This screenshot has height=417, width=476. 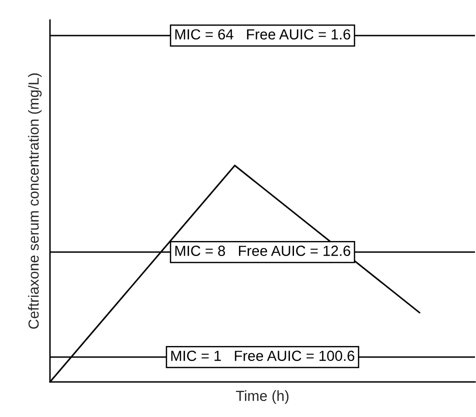 What do you see at coordinates (262, 34) in the screenshot?
I see `annotation: MIC = 64 Free AUIC = 1.6` at bounding box center [262, 34].